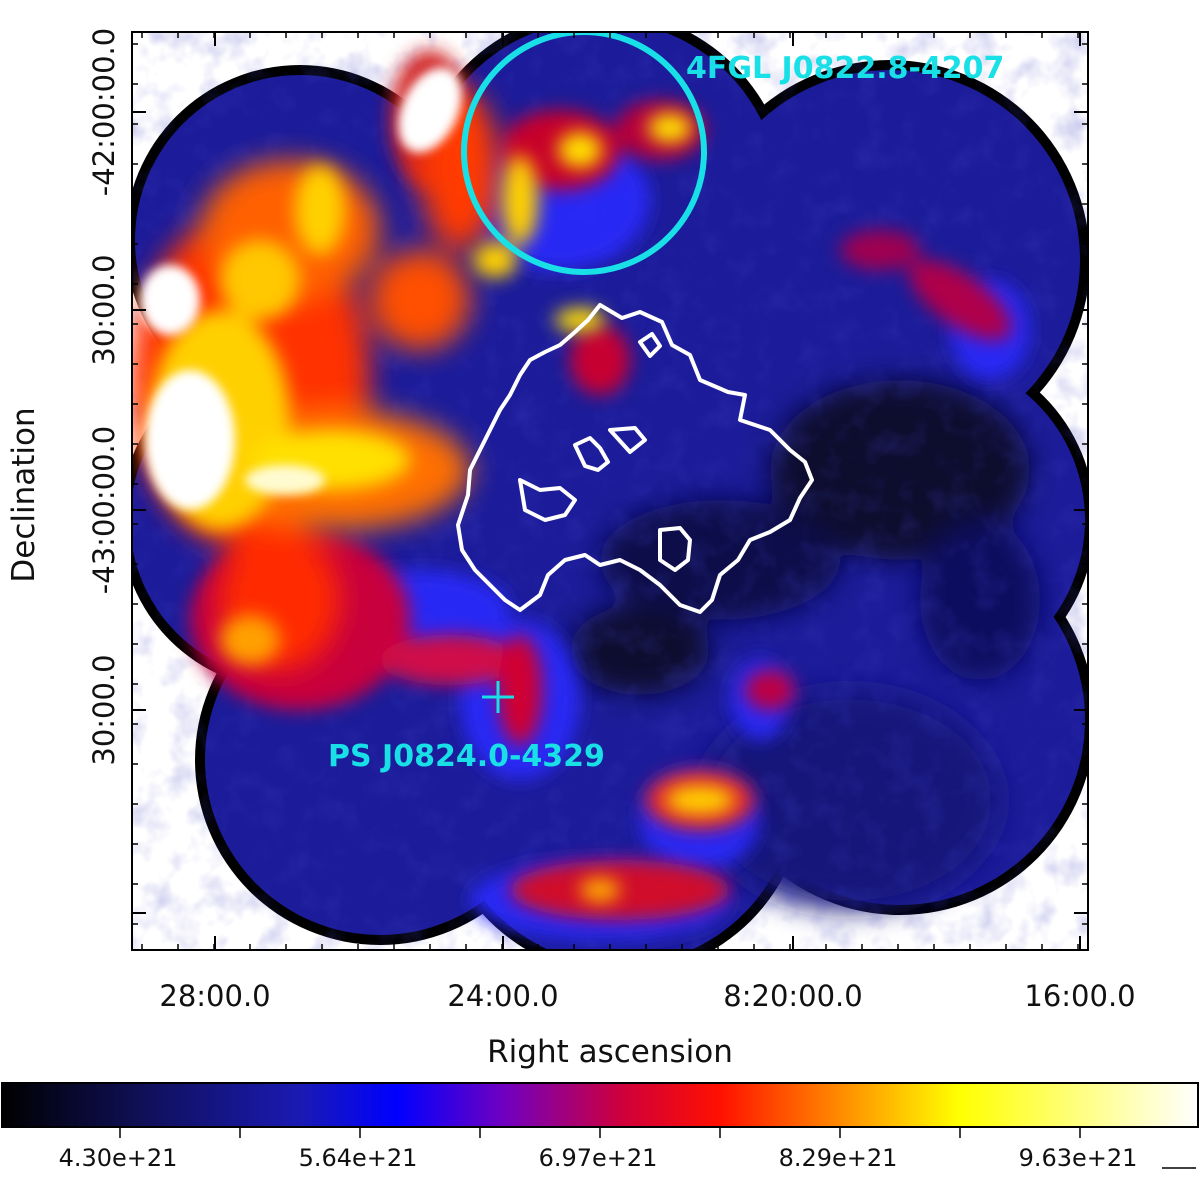 Image resolution: width=1200 pixels, height=1180 pixels. Describe the element at coordinates (1079, 996) in the screenshot. I see `x-tick-label: 16:00.0` at that location.